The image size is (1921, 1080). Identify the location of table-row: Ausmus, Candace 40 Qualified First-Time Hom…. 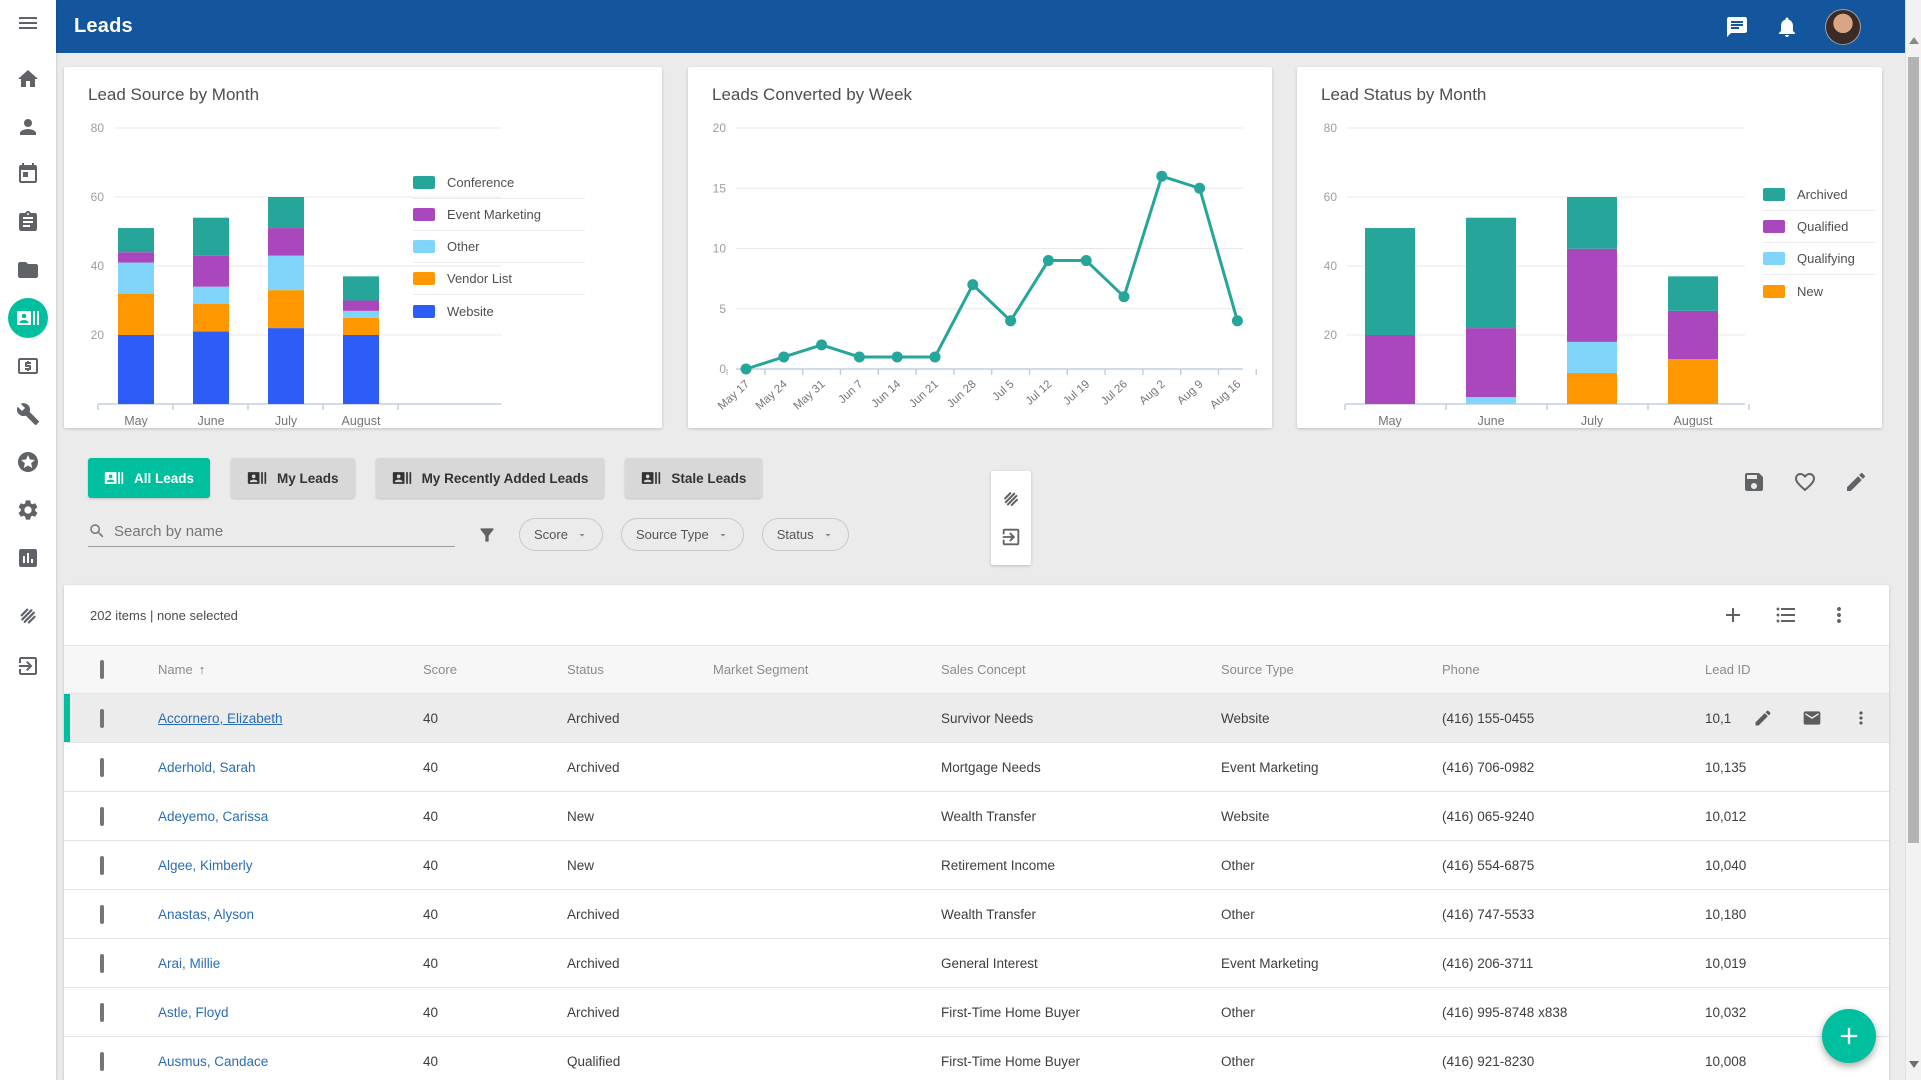
(976, 1058).